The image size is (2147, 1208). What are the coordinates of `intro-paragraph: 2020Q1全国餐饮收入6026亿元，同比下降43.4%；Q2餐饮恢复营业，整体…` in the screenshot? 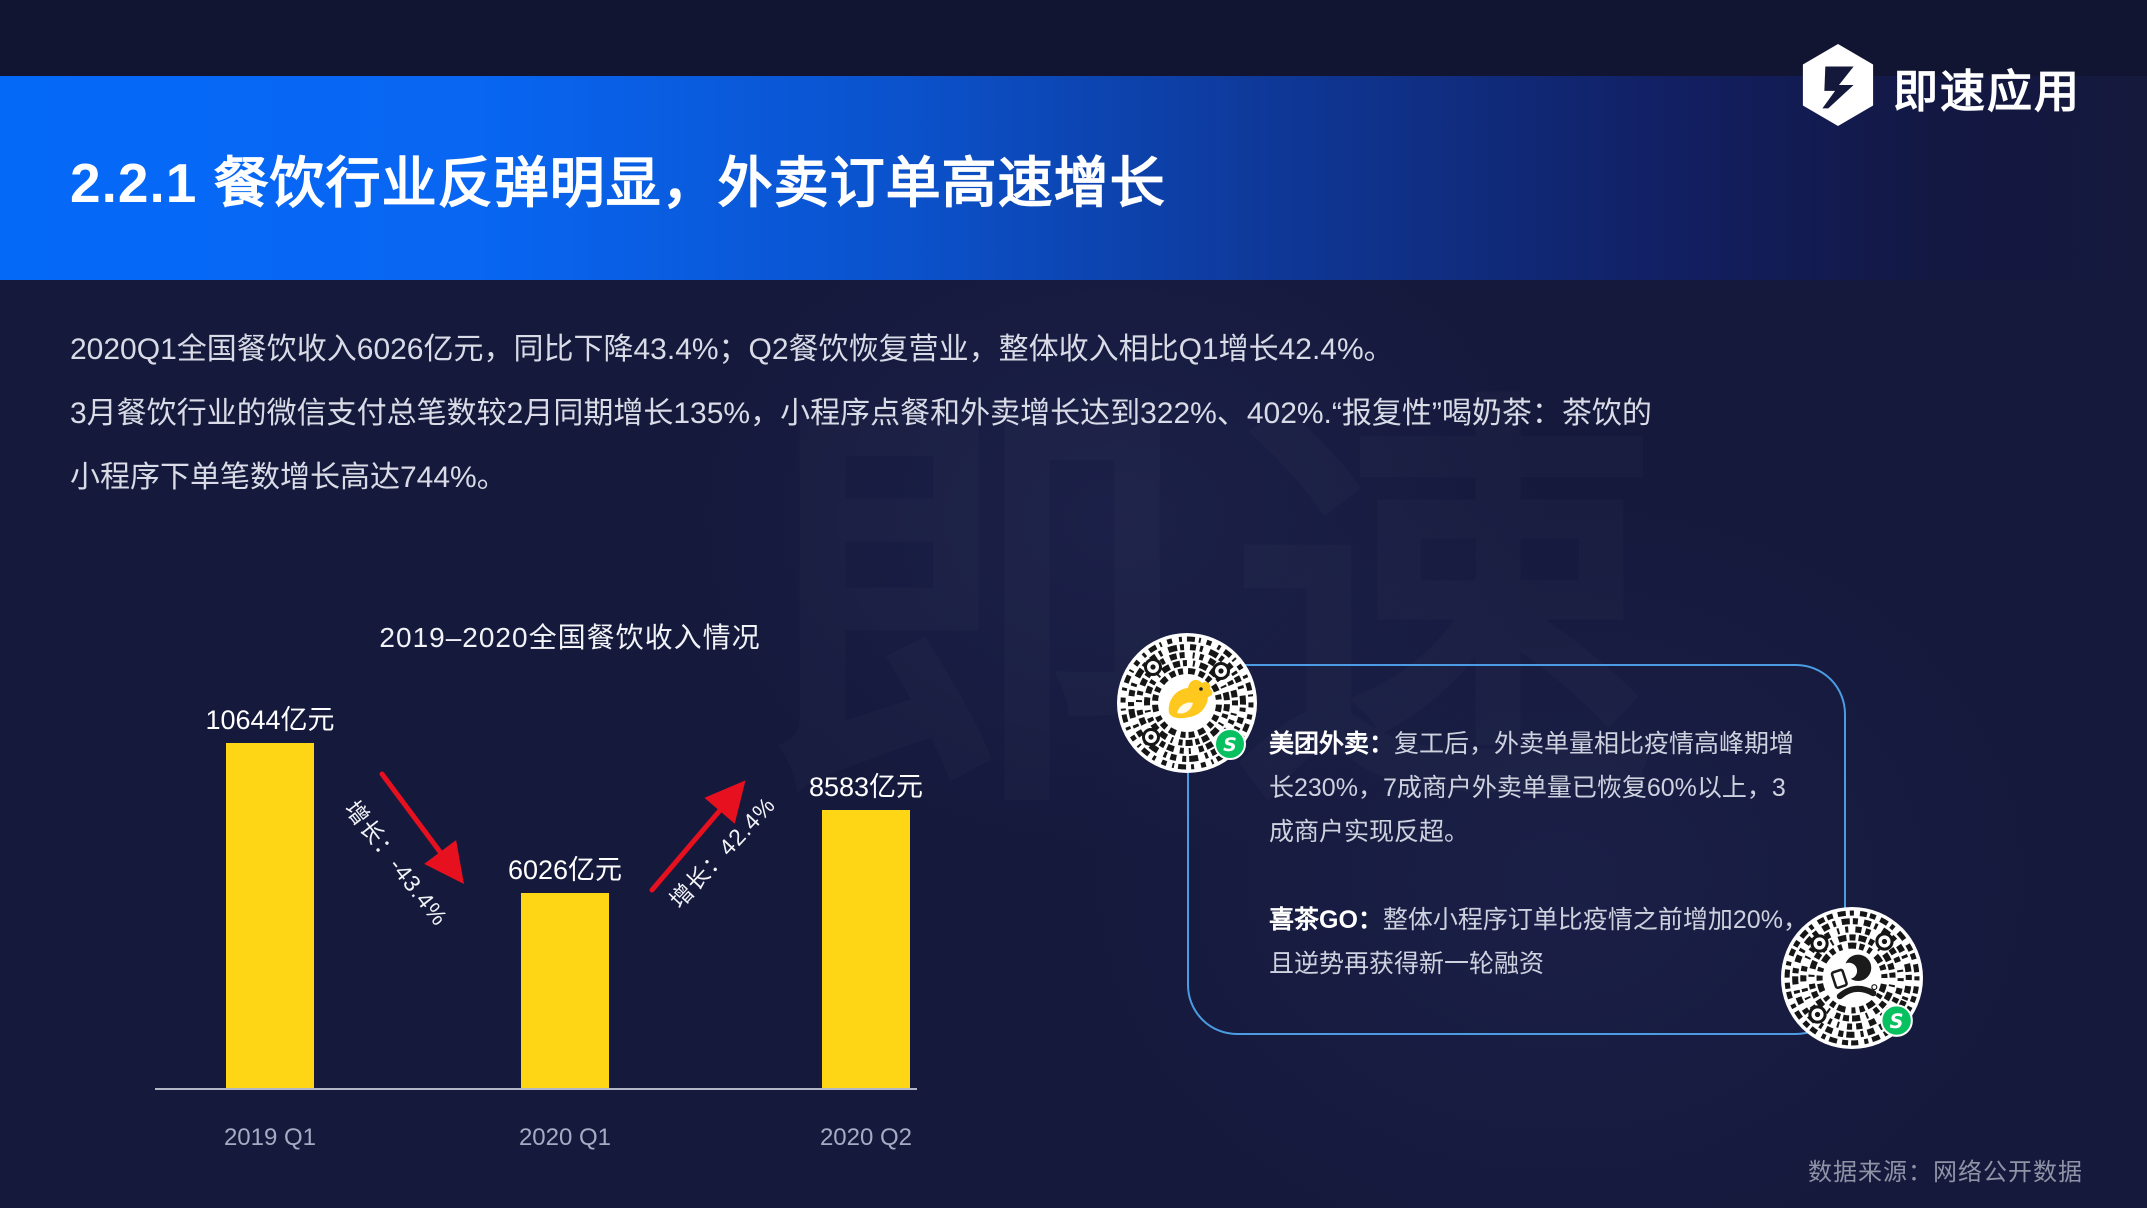 It's located at (1010, 414).